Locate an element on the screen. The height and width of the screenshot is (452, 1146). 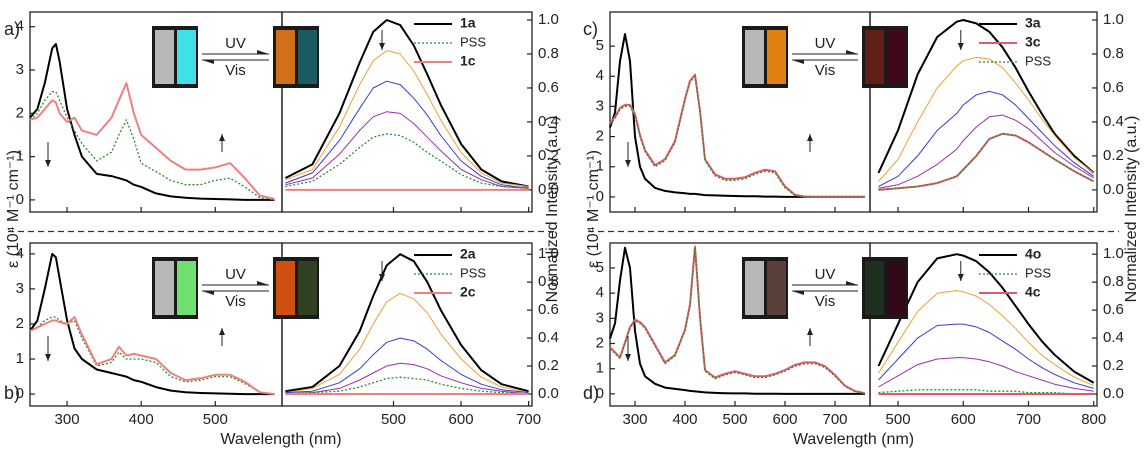
legend-label: 1c is located at coordinates (468, 61).